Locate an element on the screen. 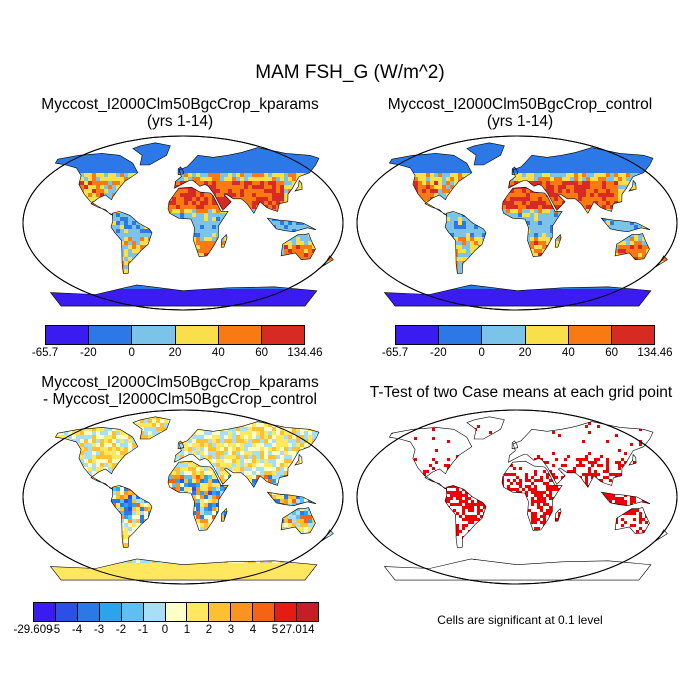 The image size is (700, 700). significance-note: Cells are significant at 0.1 level is located at coordinates (520, 620).